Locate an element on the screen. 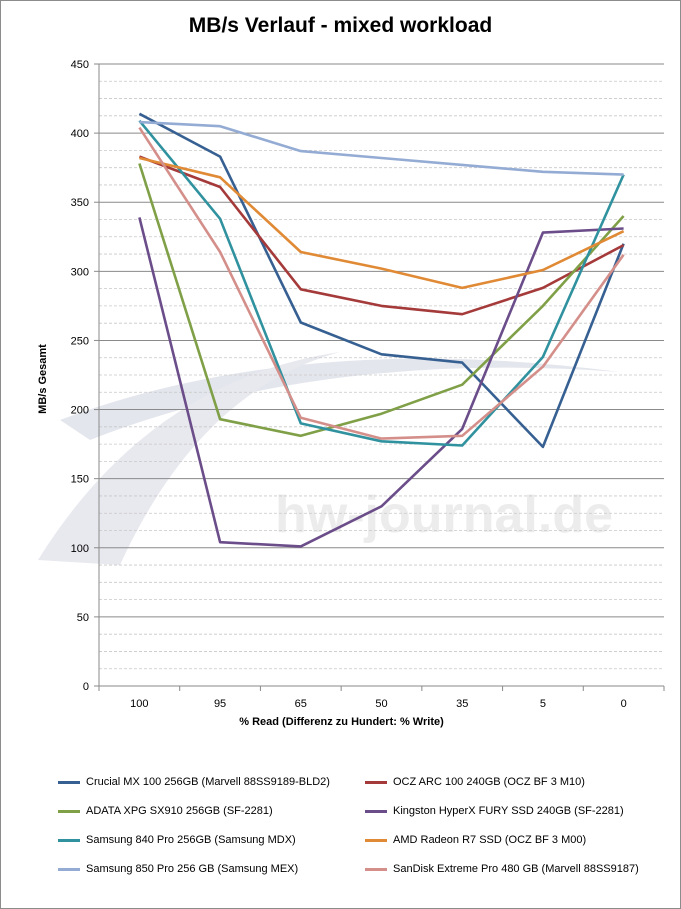 The image size is (681, 909). chart-title: MB/s Verlauf - mixed workload is located at coordinates (340, 25).